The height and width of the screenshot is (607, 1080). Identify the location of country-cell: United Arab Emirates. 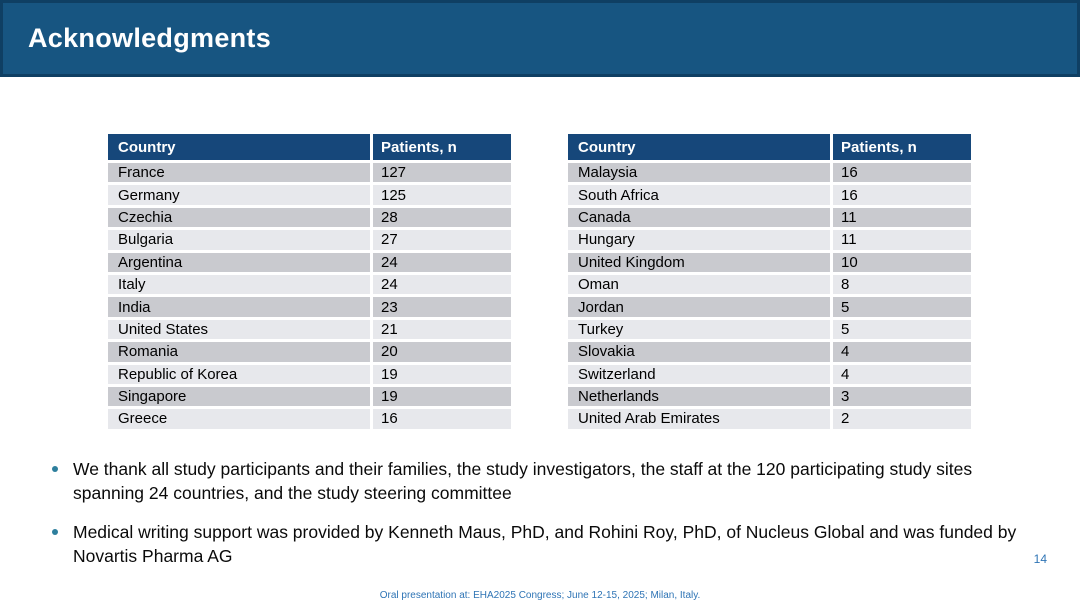
(699, 419).